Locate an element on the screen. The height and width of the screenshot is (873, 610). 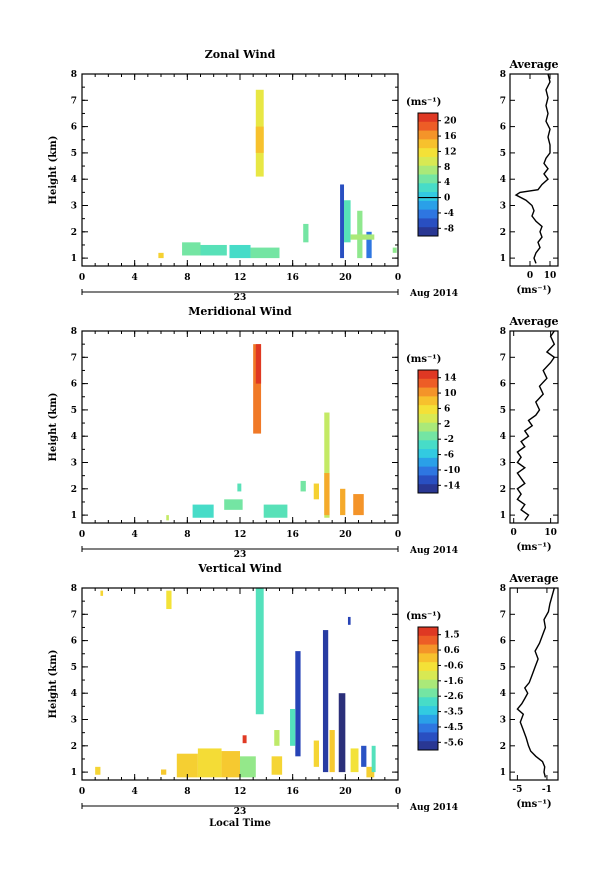
profile-x-tick-label: 0 is located at coordinates (530, 276).